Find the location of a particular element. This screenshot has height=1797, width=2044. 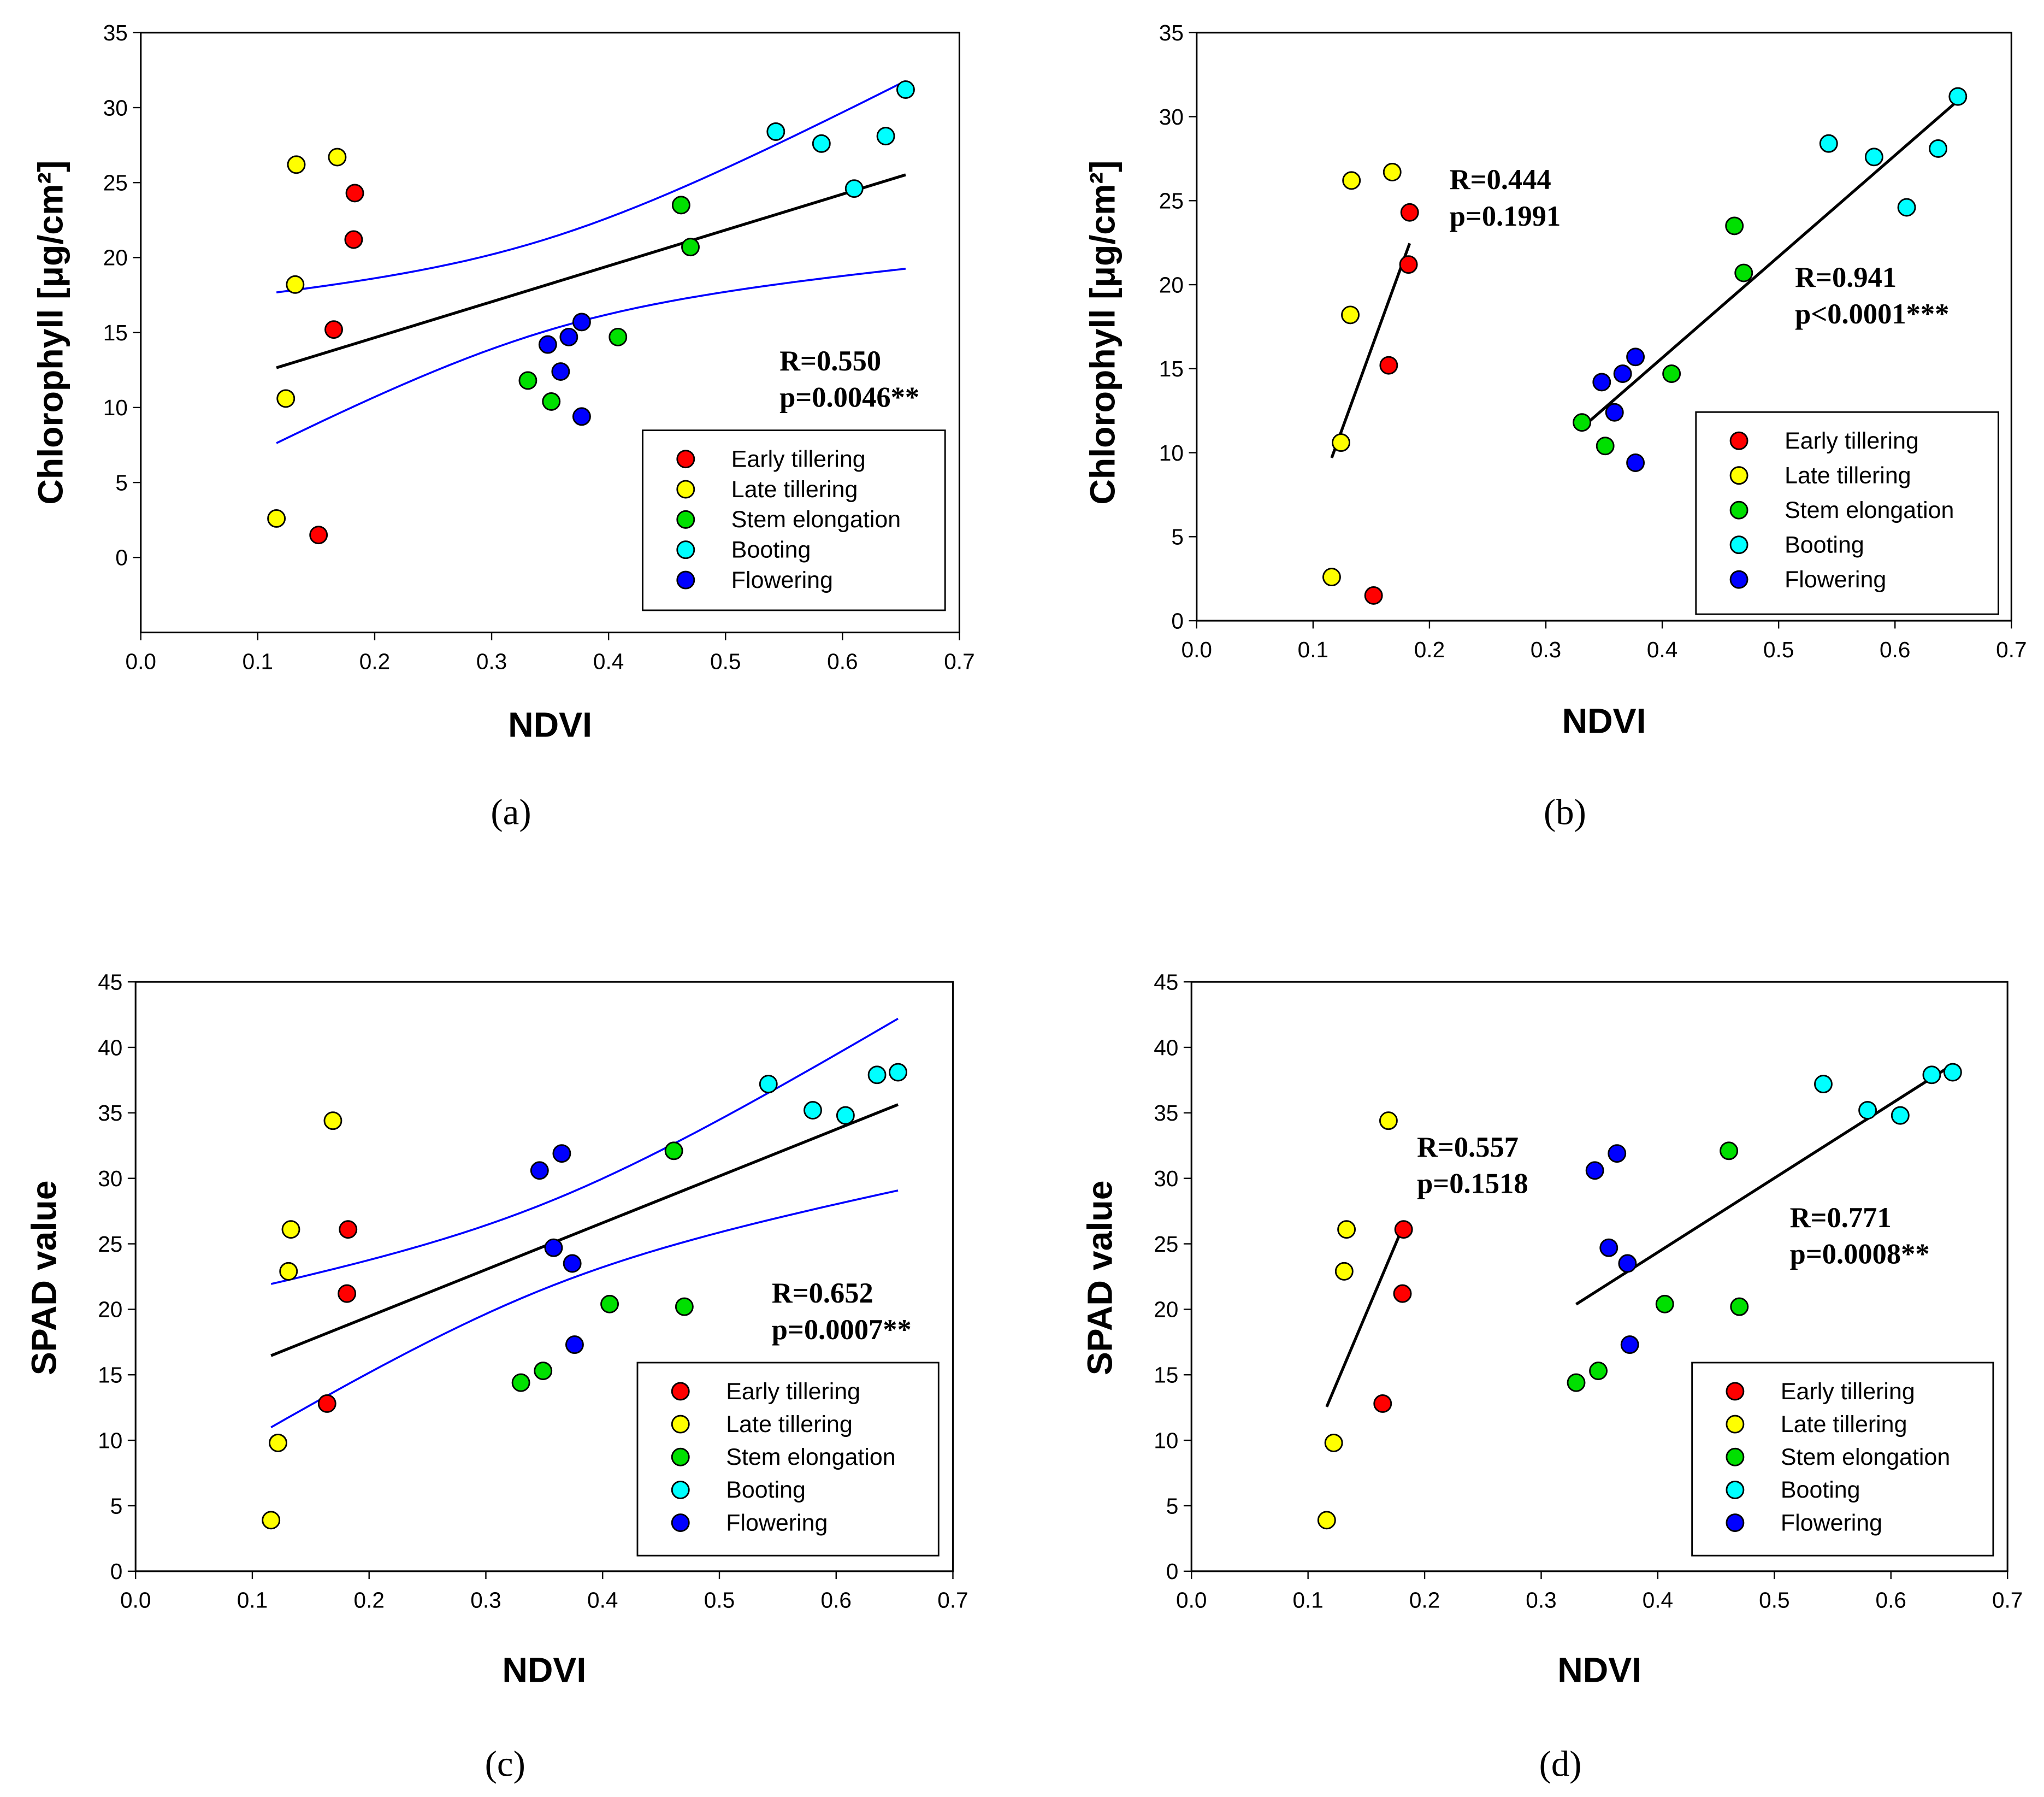

y-tick-label: 10 is located at coordinates (110, 1441).